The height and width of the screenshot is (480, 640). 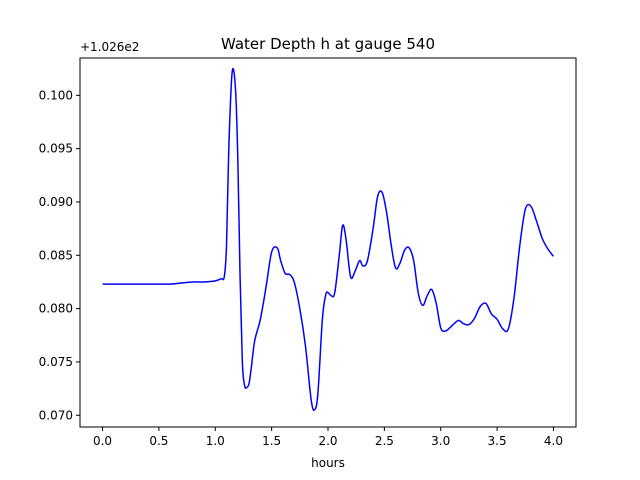 What do you see at coordinates (56, 255) in the screenshot?
I see `y-tick-label: 0.085` at bounding box center [56, 255].